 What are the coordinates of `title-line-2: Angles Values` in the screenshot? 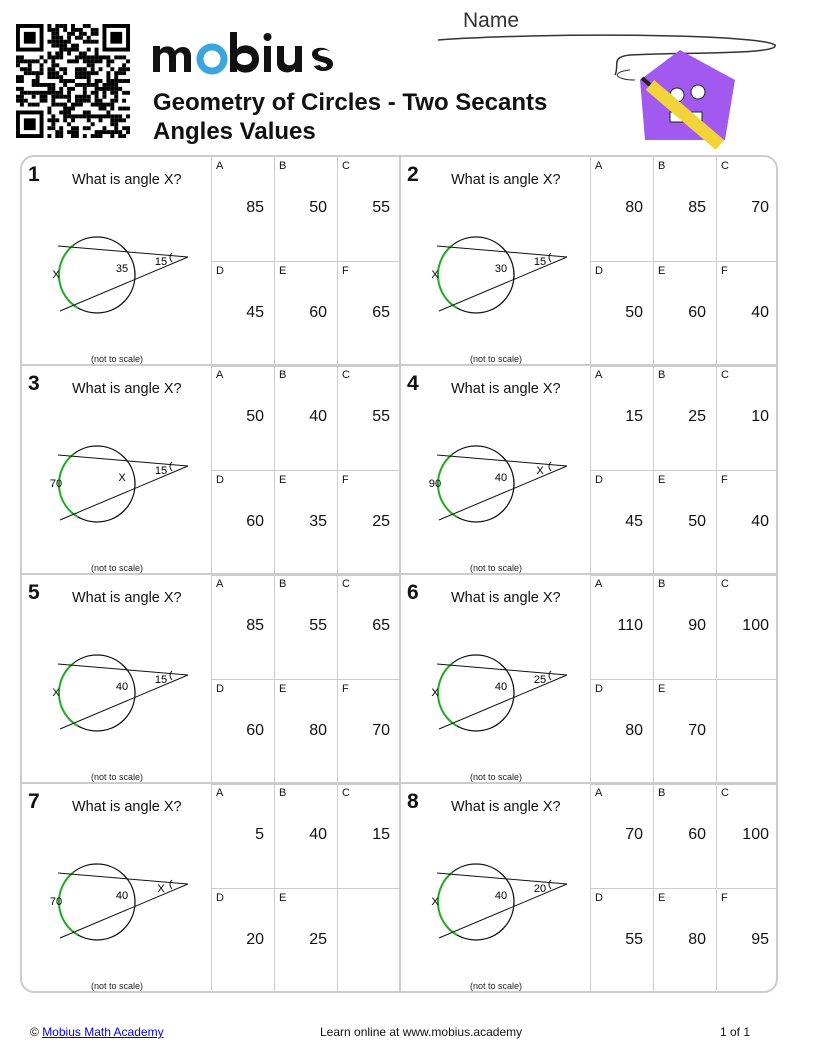 It's located at (234, 131).